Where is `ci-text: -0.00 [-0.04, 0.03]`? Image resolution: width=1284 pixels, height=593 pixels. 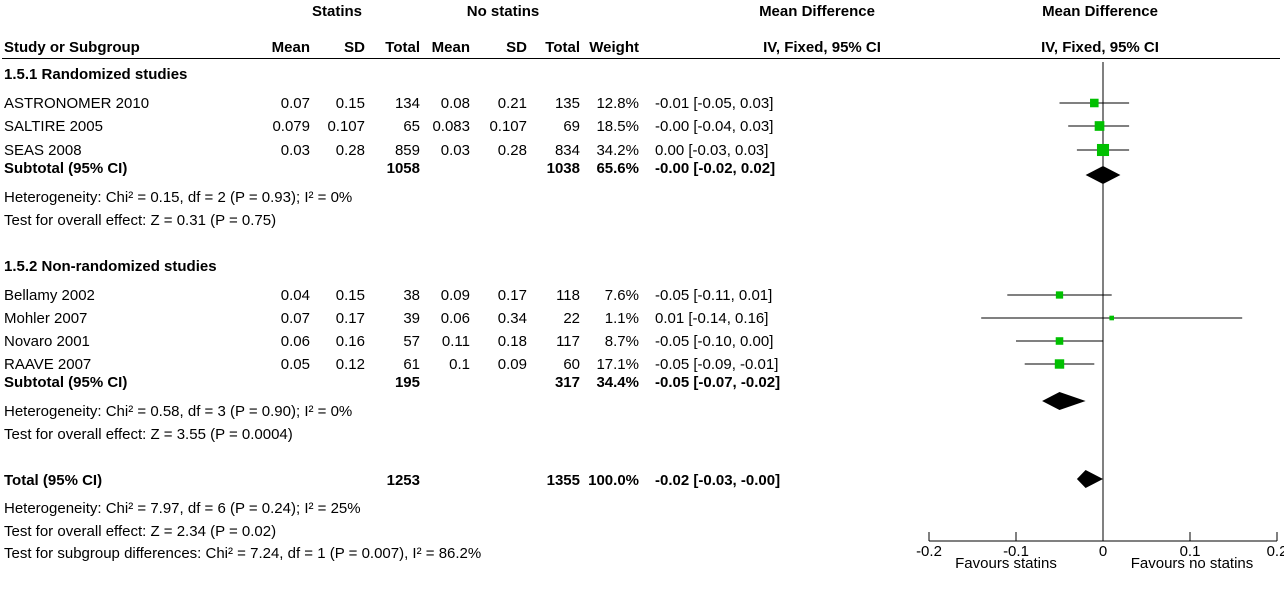 ci-text: -0.00 [-0.04, 0.03] is located at coordinates (714, 126).